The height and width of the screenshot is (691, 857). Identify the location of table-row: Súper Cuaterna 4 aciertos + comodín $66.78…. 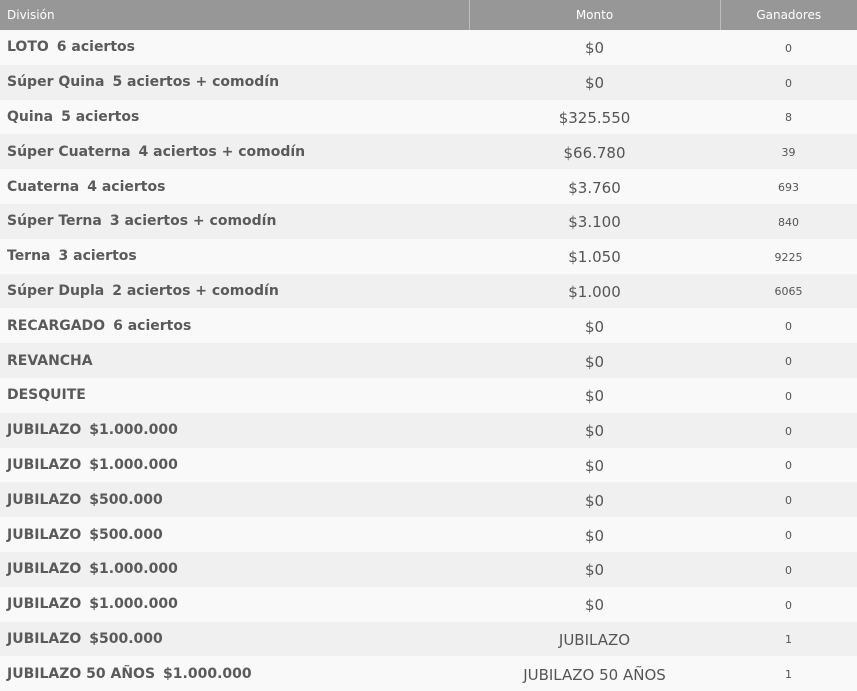
(428, 152).